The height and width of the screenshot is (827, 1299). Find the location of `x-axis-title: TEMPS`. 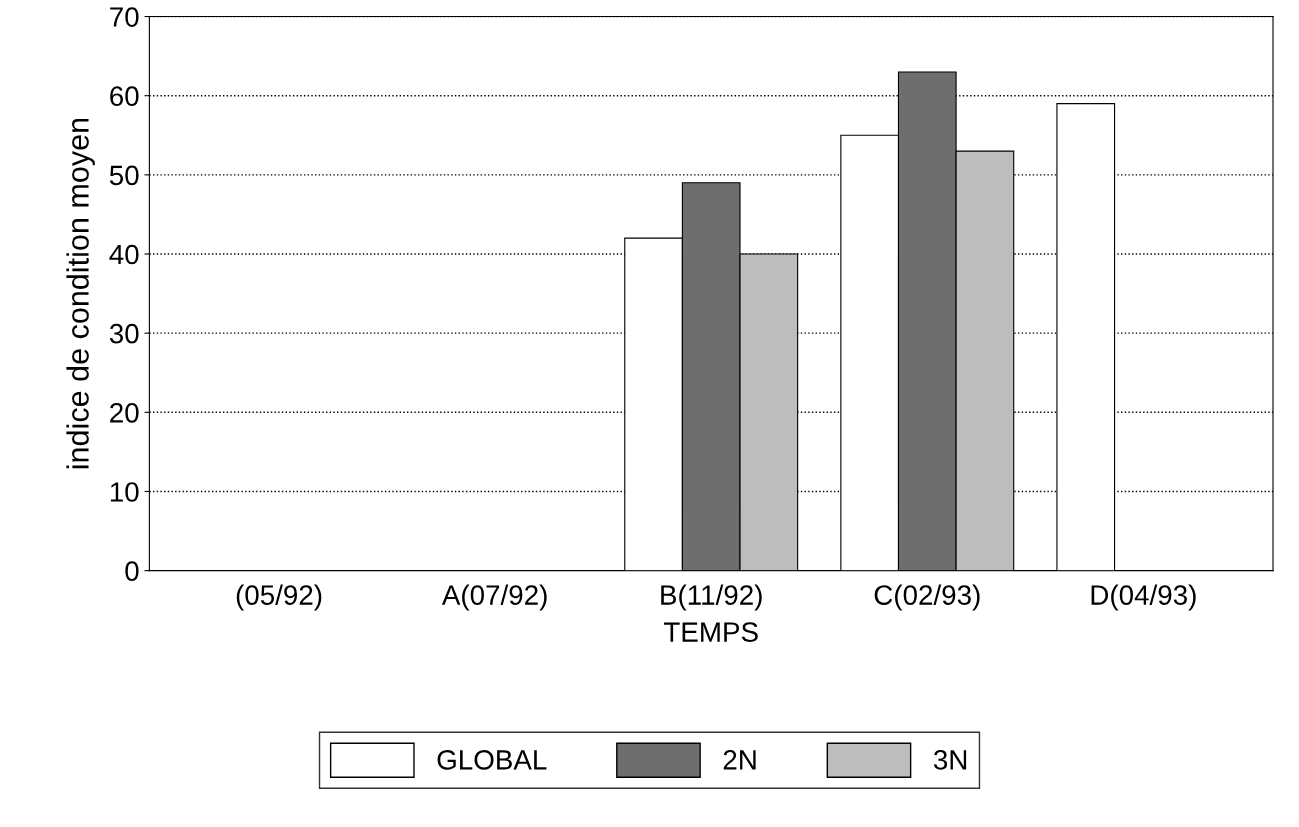

x-axis-title: TEMPS is located at coordinates (710, 632).